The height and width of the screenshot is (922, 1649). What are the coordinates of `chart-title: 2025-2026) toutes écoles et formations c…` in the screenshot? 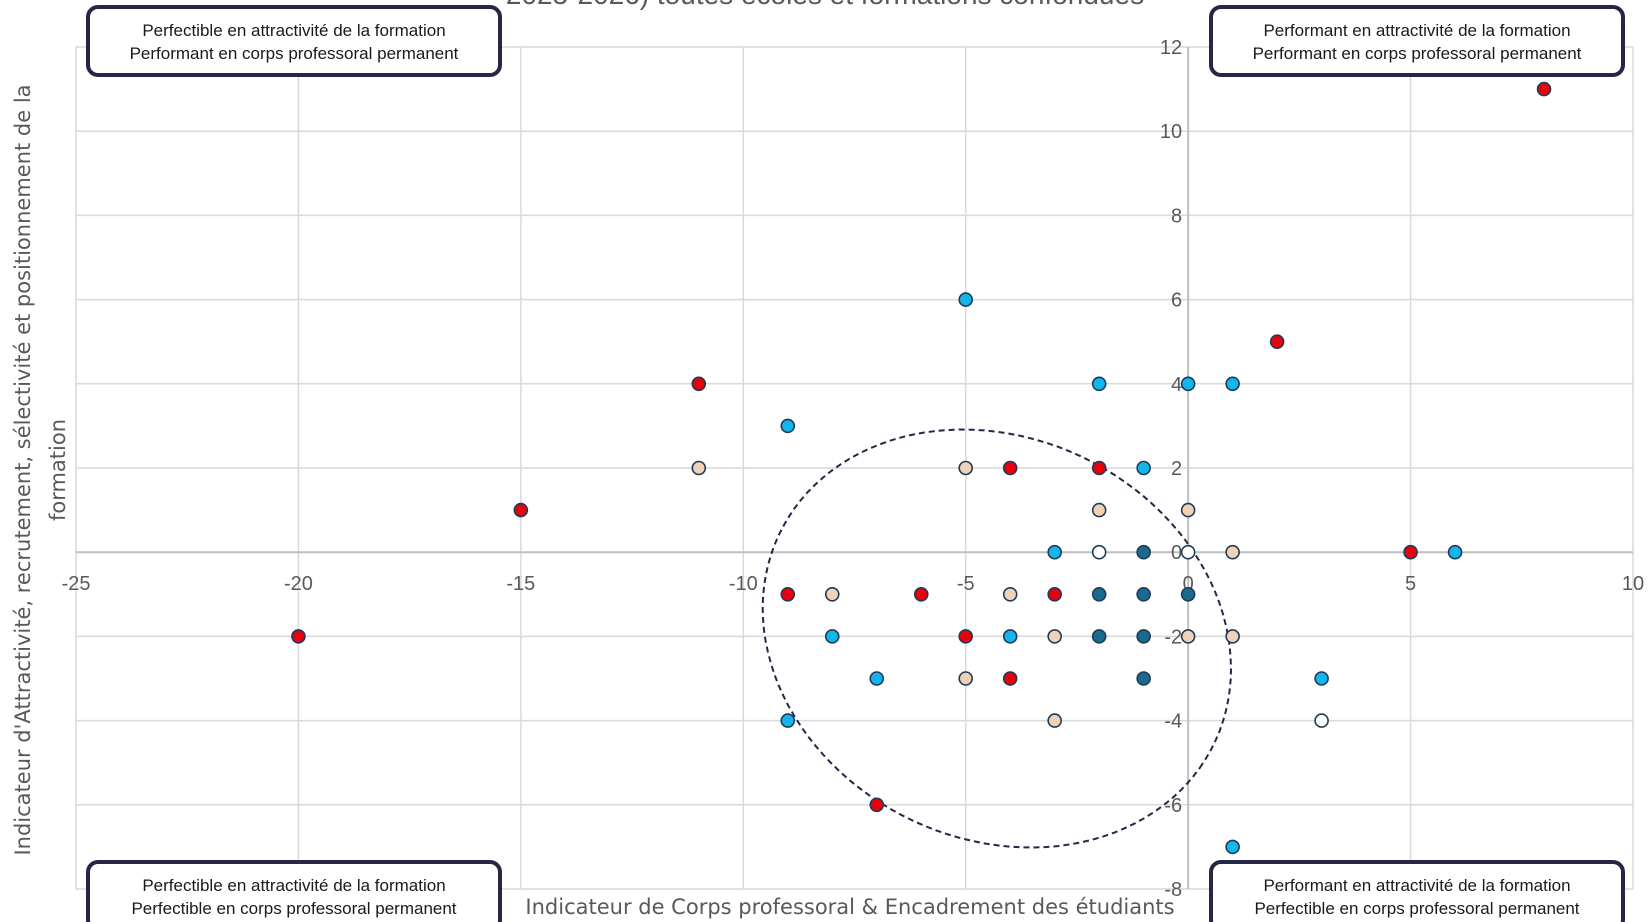 It's located at (825, 5).